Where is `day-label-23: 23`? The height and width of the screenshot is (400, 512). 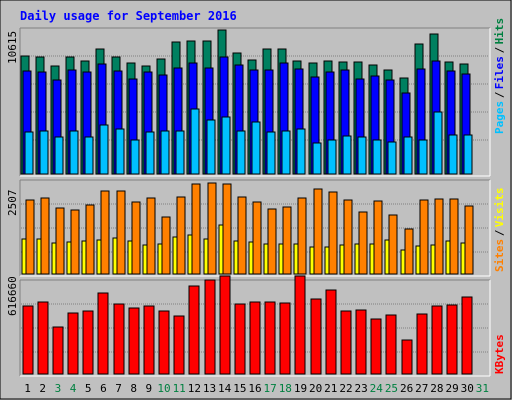 day-label-23: 23 is located at coordinates (361, 388).